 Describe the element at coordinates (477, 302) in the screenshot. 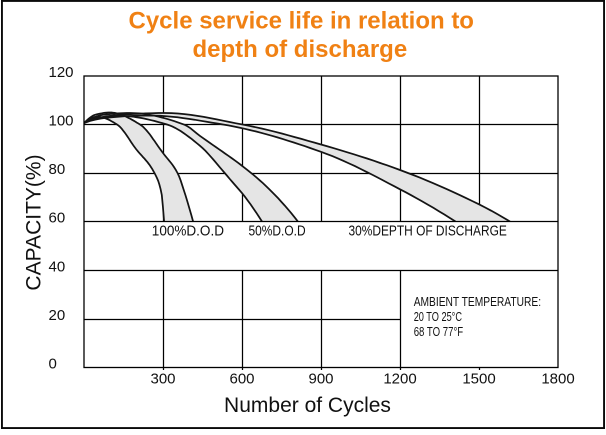

I see `svg-text: AMBIENT TEMPERATURE:` at that location.